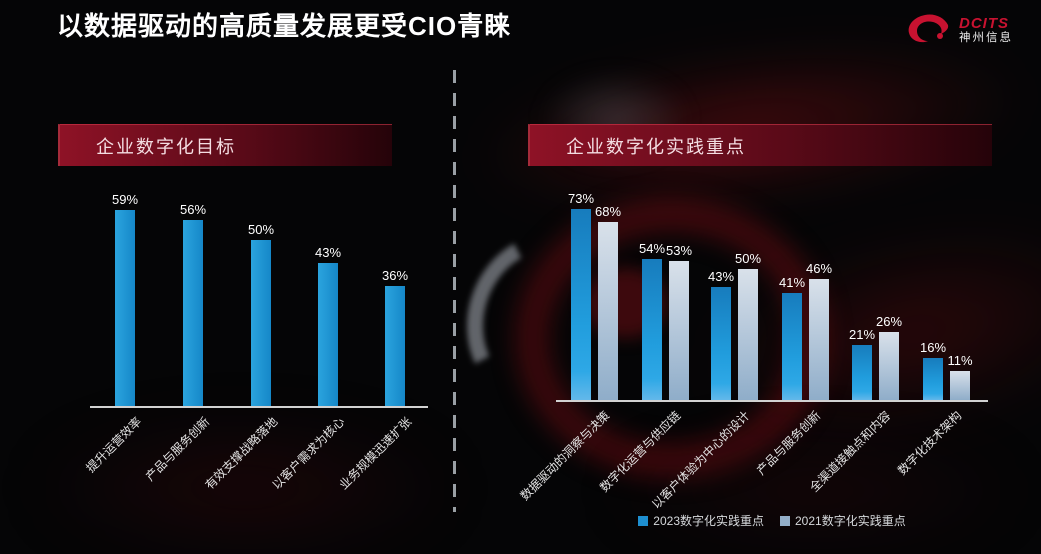 The image size is (1041, 554). I want to click on bar-value-label: 53%, so click(679, 250).